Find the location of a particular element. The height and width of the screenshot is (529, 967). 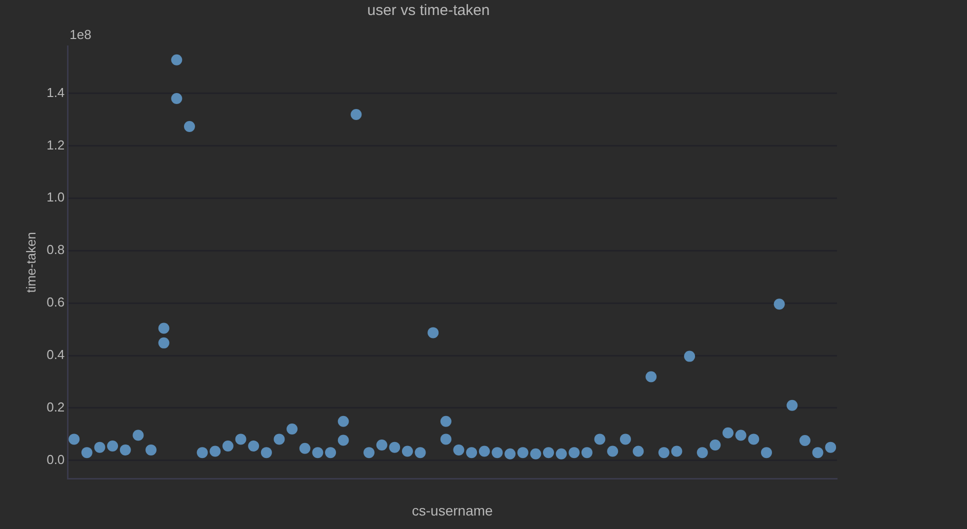

x-axis-title: cs-username is located at coordinates (453, 510).